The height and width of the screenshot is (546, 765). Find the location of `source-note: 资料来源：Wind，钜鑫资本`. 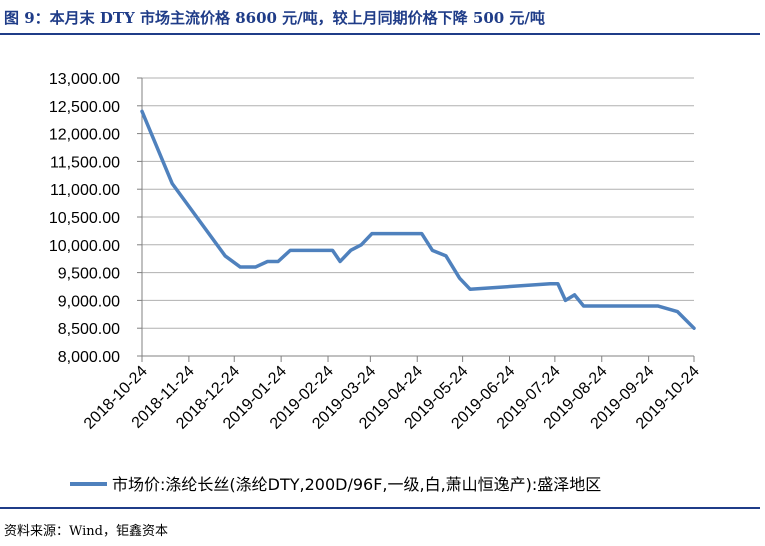

source-note: 资料来源：Wind，钜鑫资本 is located at coordinates (86, 531).